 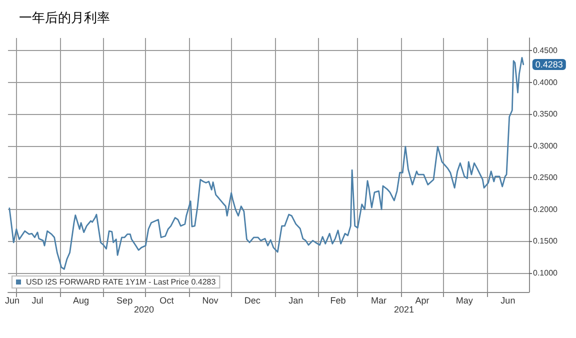 I want to click on x-tick-label: Jul, so click(x=38, y=301).